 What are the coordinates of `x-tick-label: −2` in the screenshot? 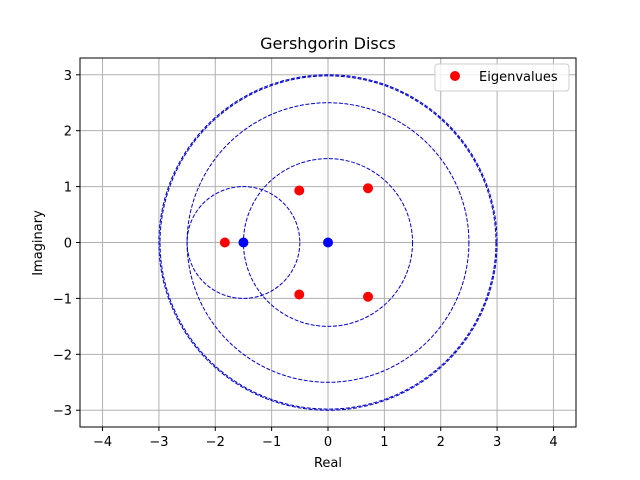 It's located at (215, 442).